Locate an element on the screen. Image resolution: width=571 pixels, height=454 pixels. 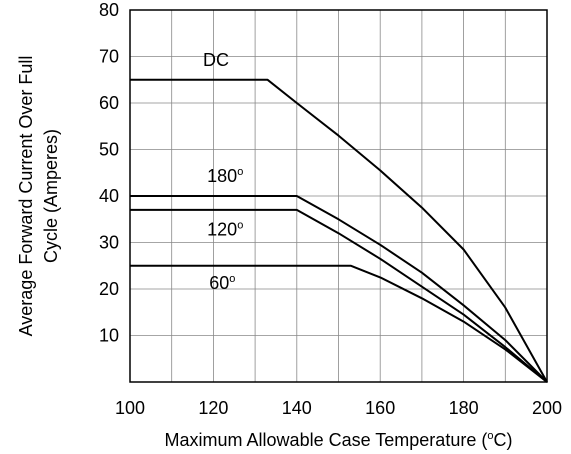
x-axis-tick-labels: 100 120 140 160 180 200 is located at coordinates (338, 408).